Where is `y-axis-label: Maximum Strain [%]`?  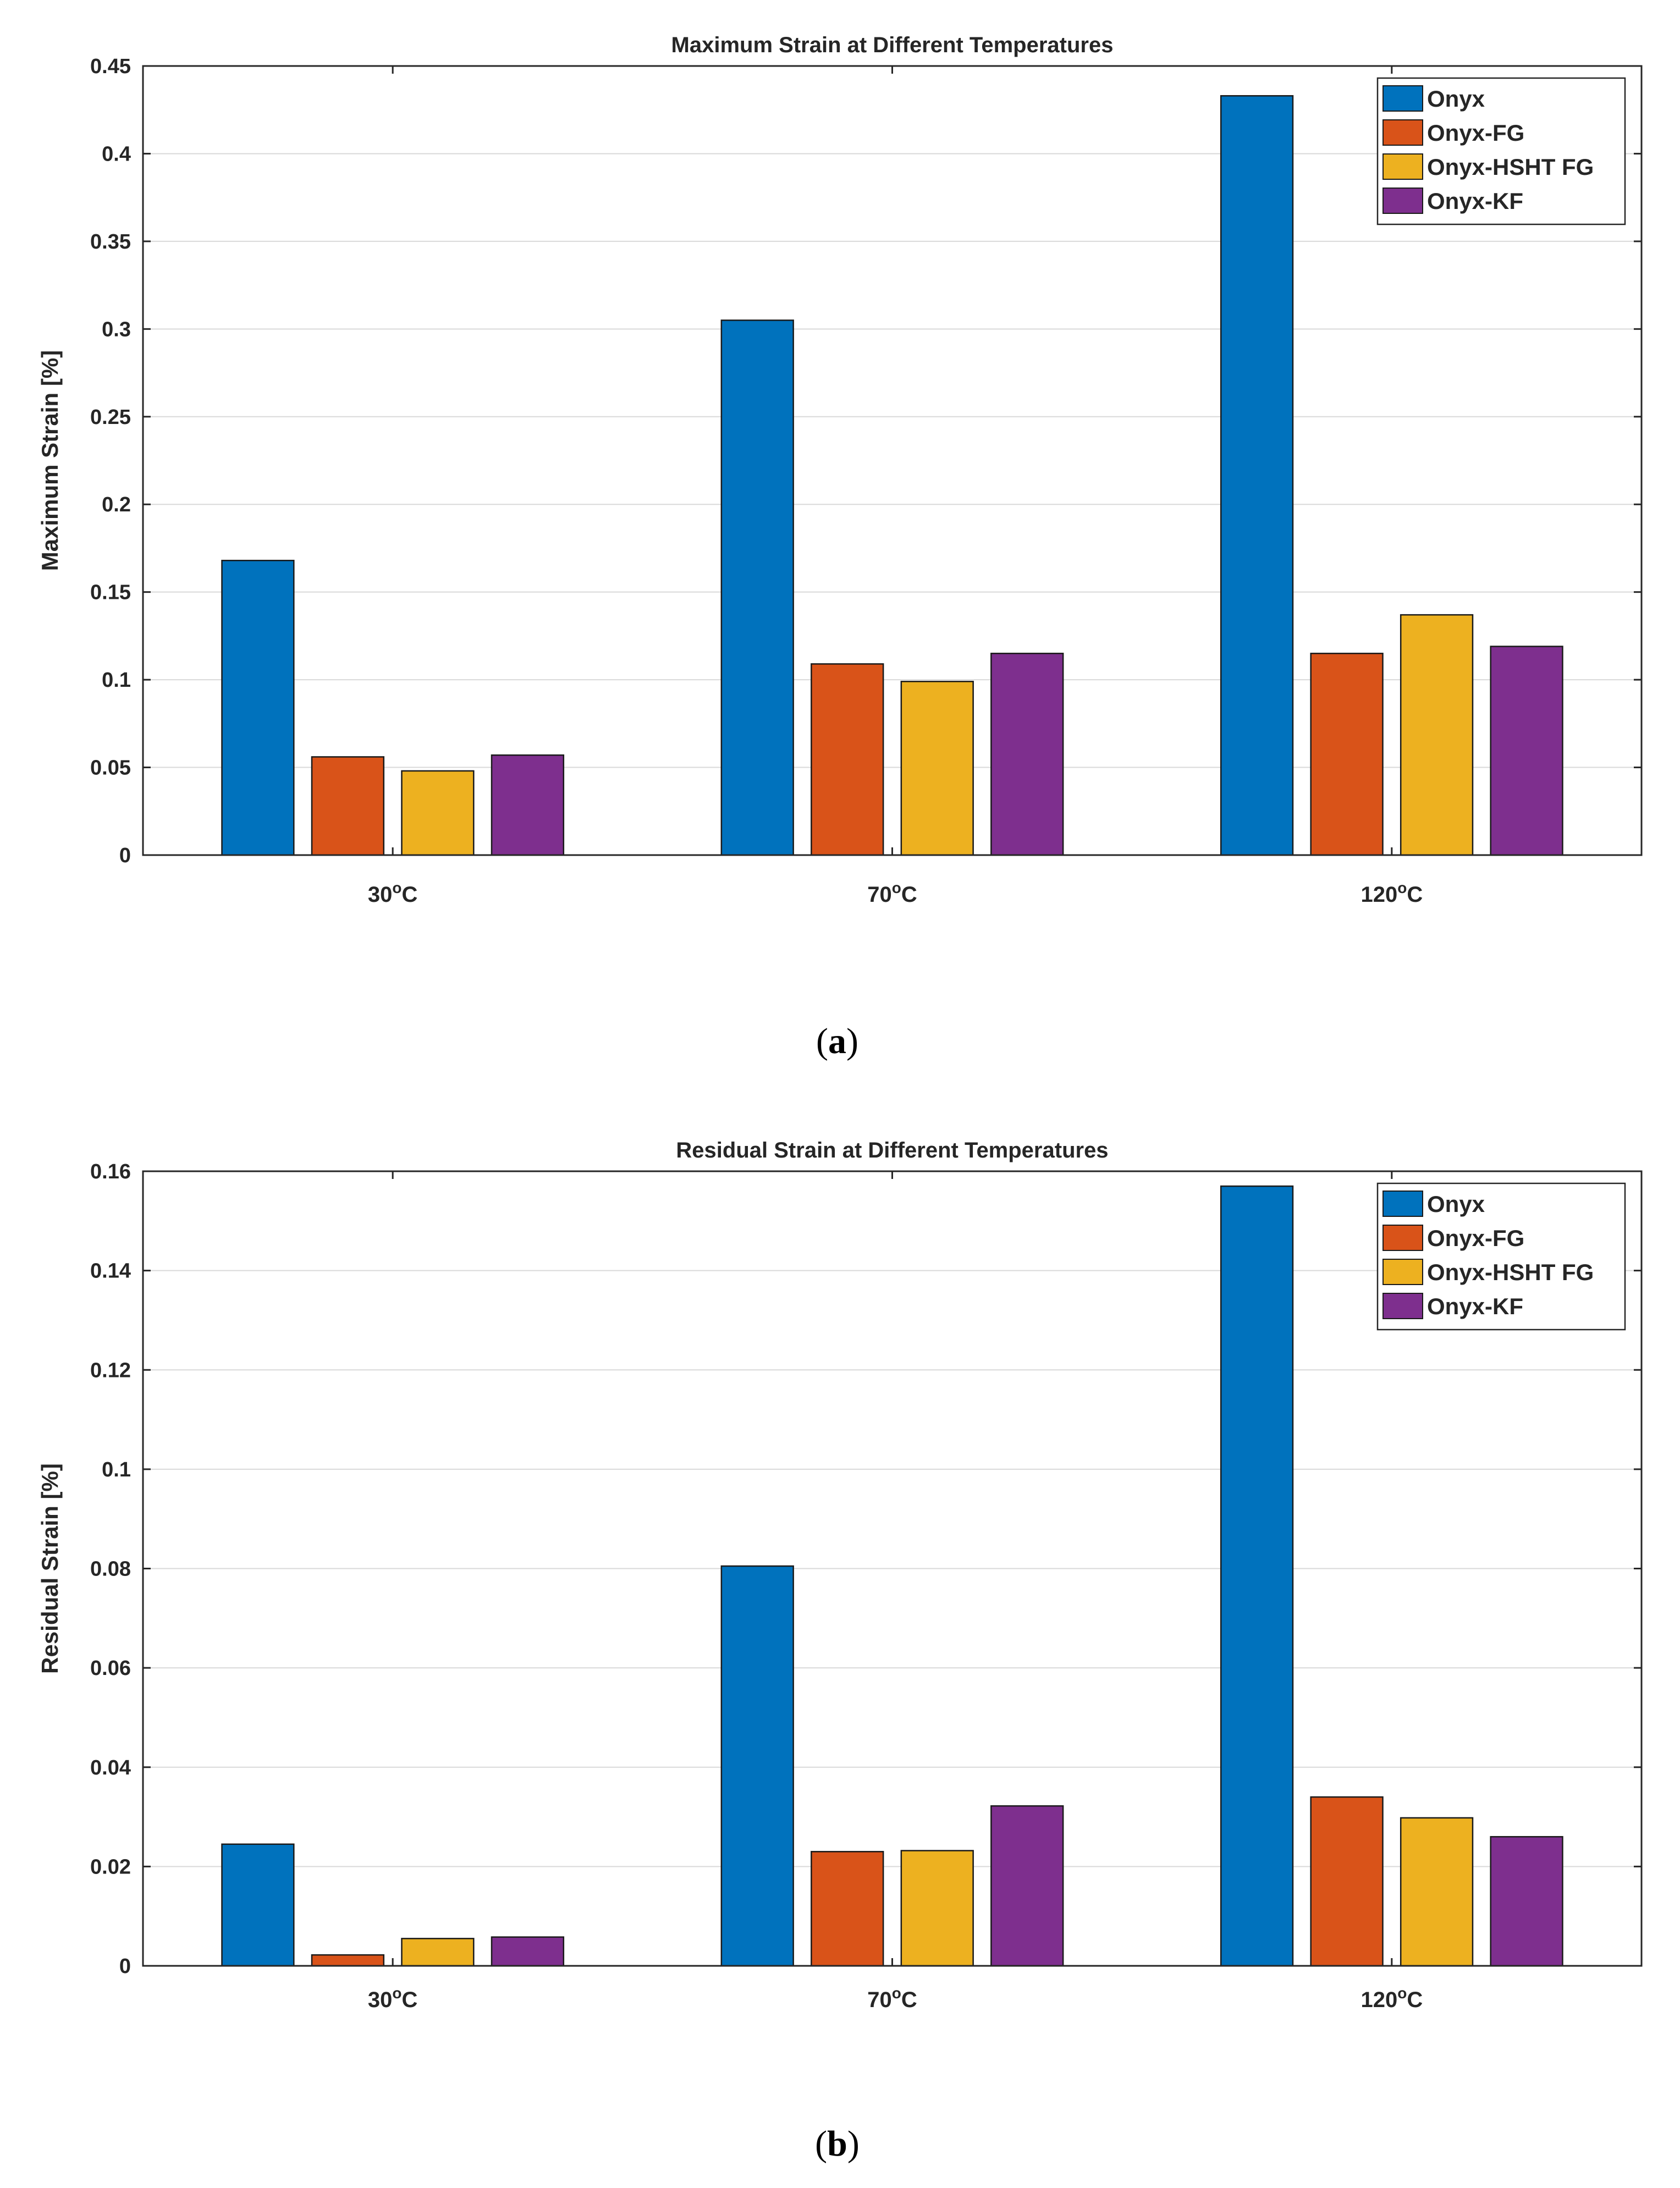 y-axis-label: Maximum Strain [%] is located at coordinates (50, 460).